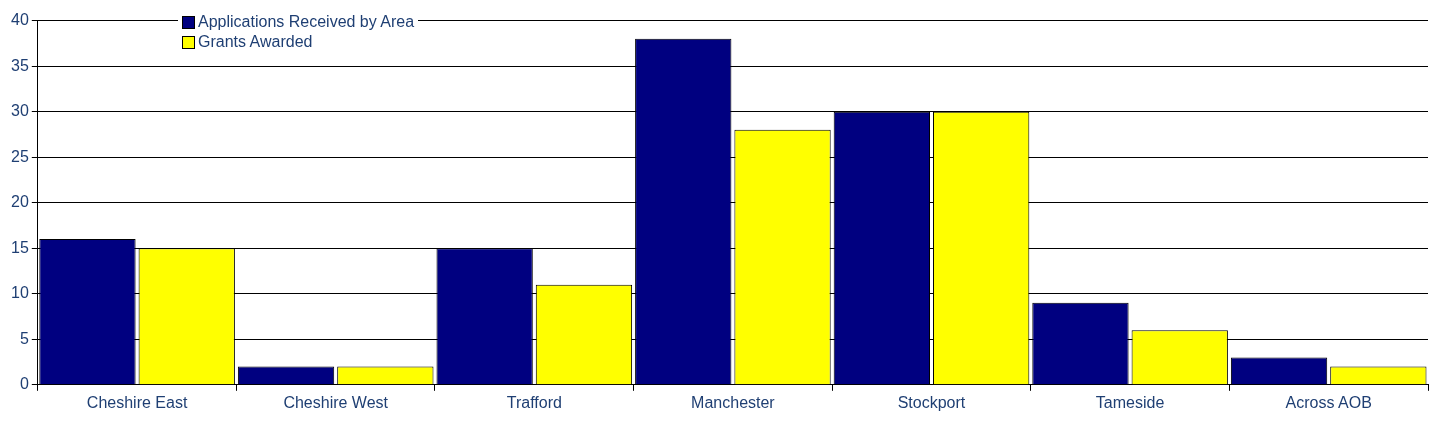  What do you see at coordinates (20, 156) in the screenshot?
I see `y-tick-label: 25` at bounding box center [20, 156].